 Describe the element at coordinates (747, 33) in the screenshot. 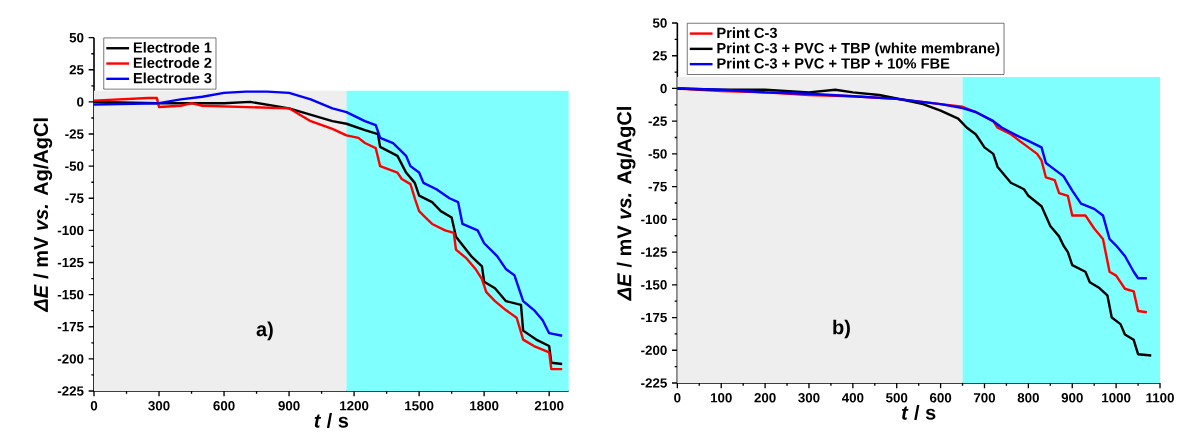

I see `legend-label: Print C-3` at that location.